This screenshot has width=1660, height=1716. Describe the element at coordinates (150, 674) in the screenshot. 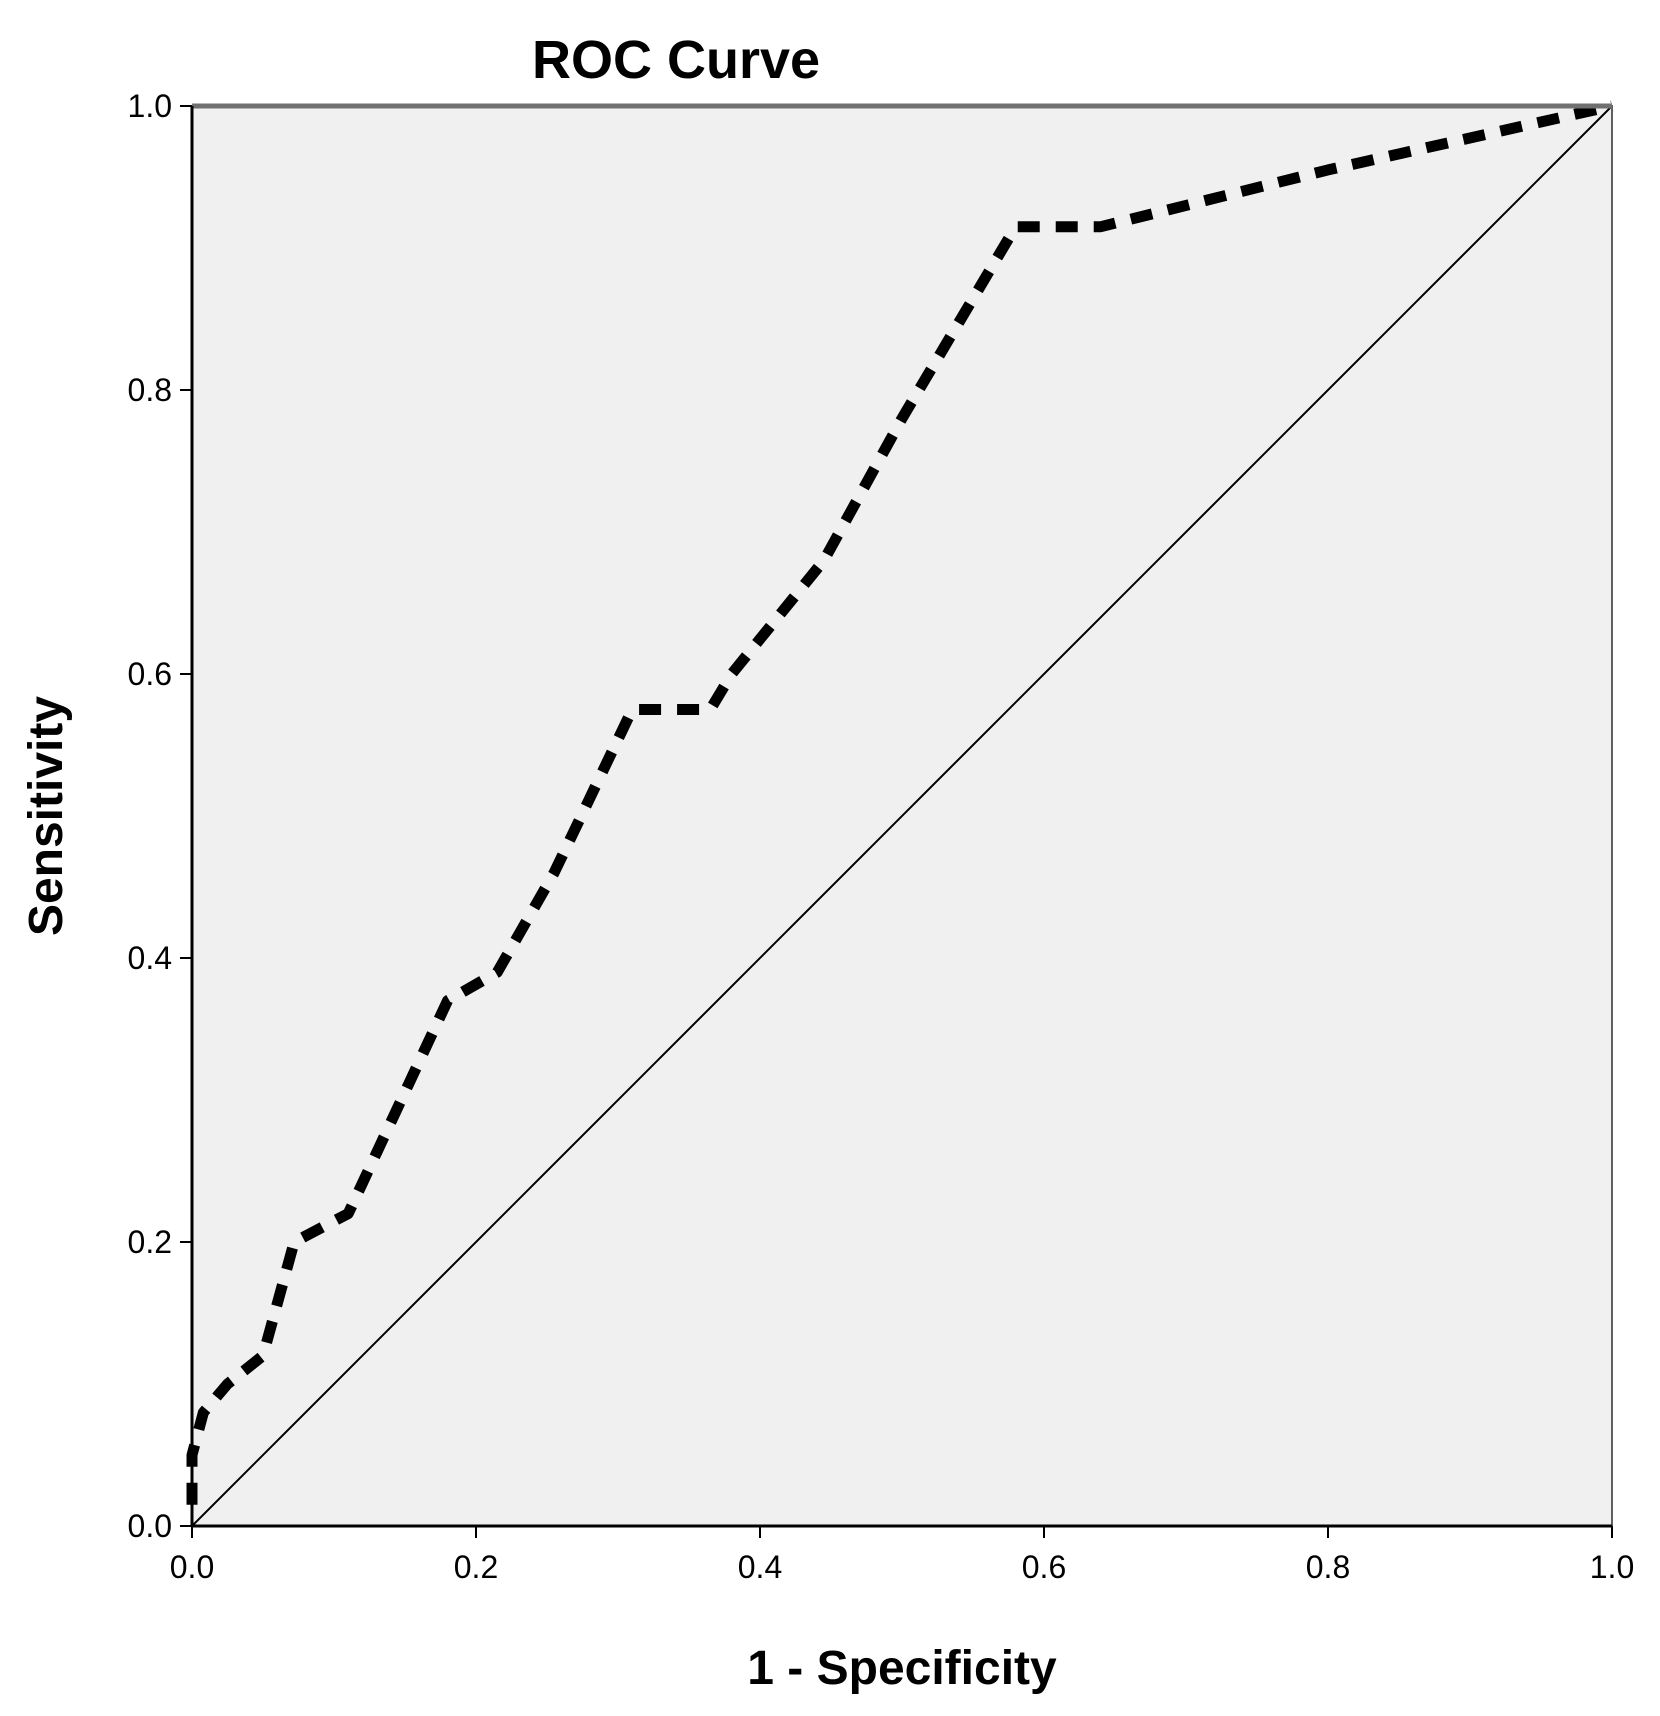

I see `y-tick-label: 0.6` at that location.